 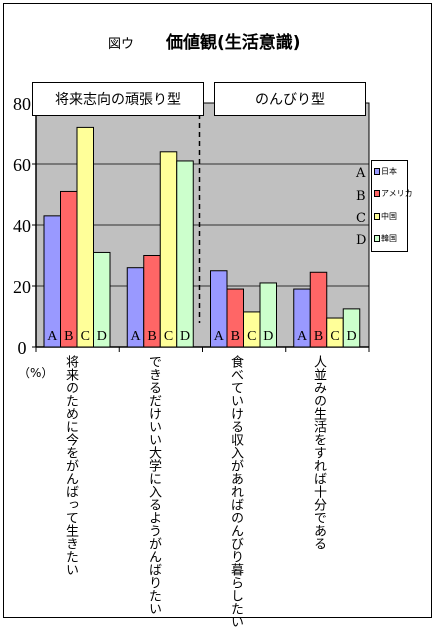 I want to click on bar-letter-cat3-3: C, so click(x=251, y=336).